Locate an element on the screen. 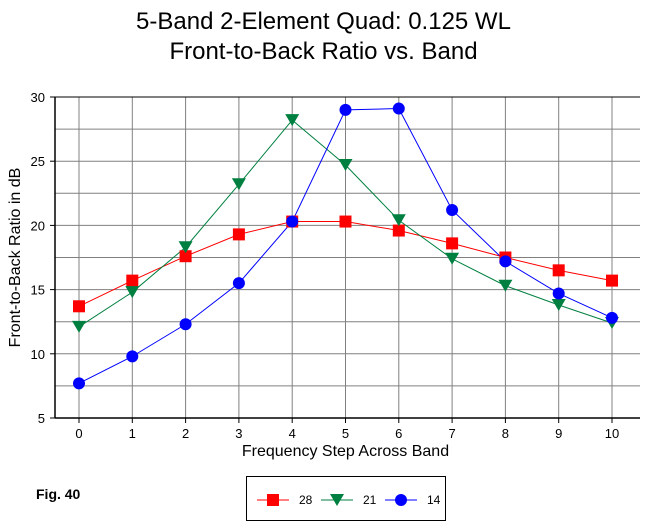 The image size is (647, 526). x-tick-label: 7 is located at coordinates (451, 433).